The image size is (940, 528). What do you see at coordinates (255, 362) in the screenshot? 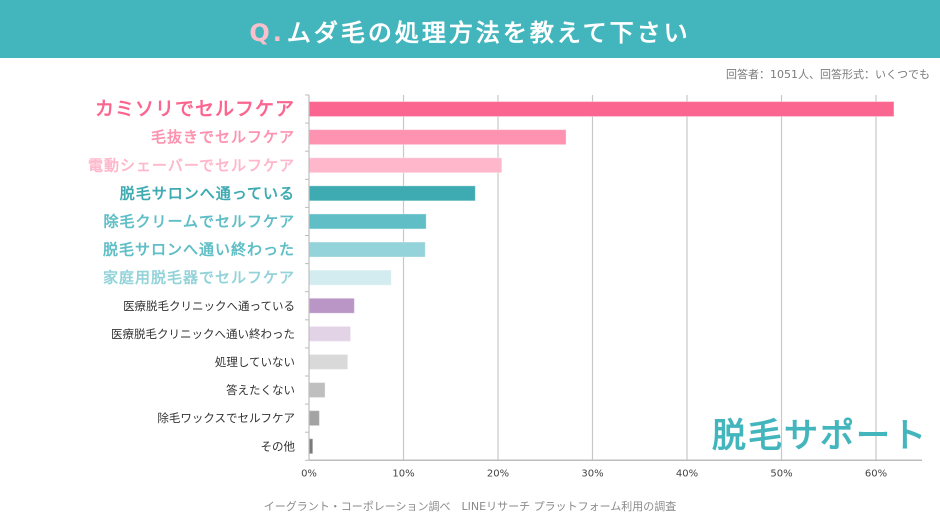
I see `category-label: 処理していない` at bounding box center [255, 362].